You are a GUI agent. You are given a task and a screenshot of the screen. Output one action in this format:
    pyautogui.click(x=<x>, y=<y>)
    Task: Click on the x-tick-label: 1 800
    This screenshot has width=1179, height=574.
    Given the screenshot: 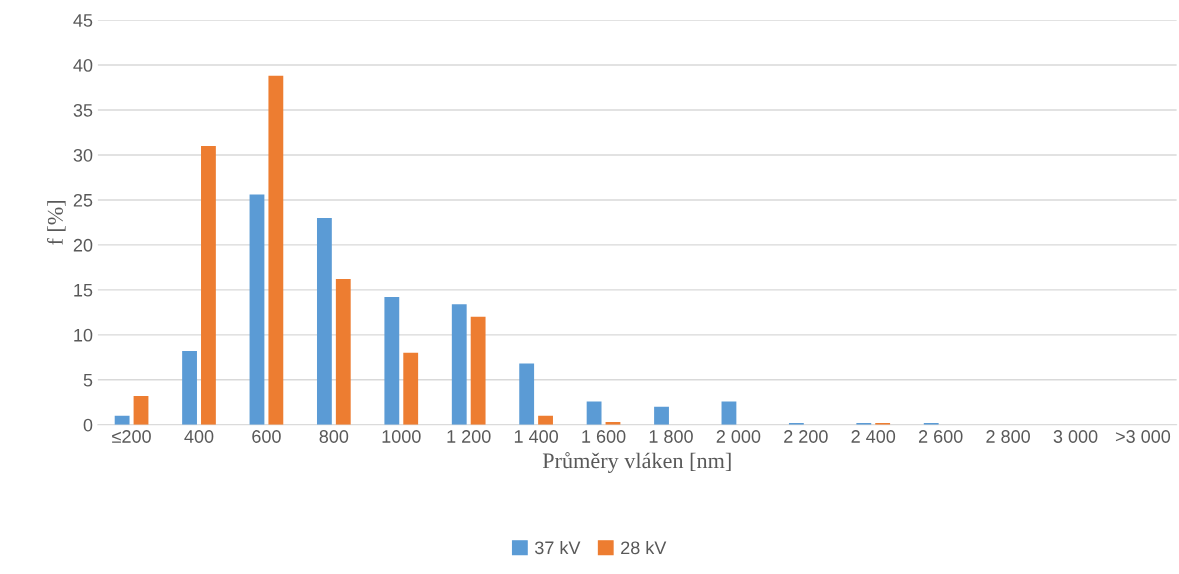 What is the action you would take?
    pyautogui.click(x=671, y=436)
    